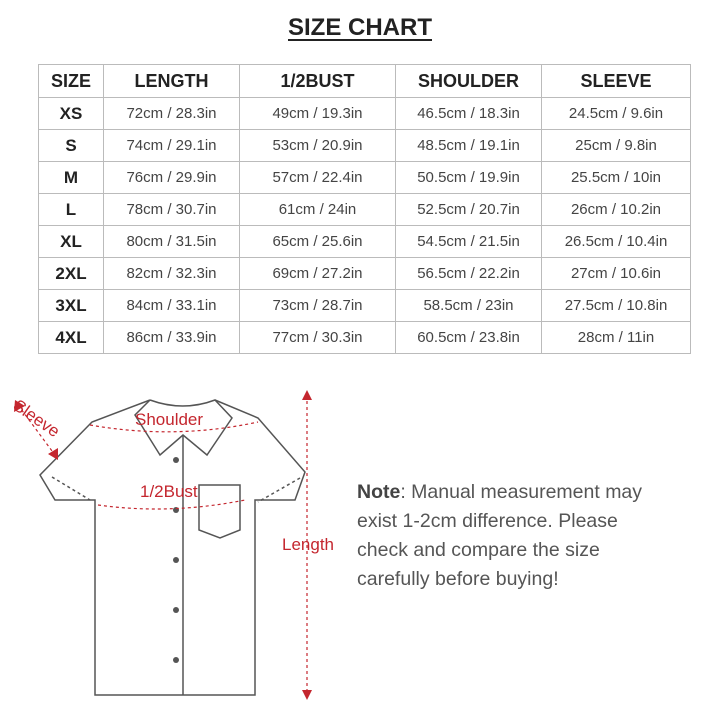  I want to click on measure-cell: 73cm / 28.7in, so click(317, 305).